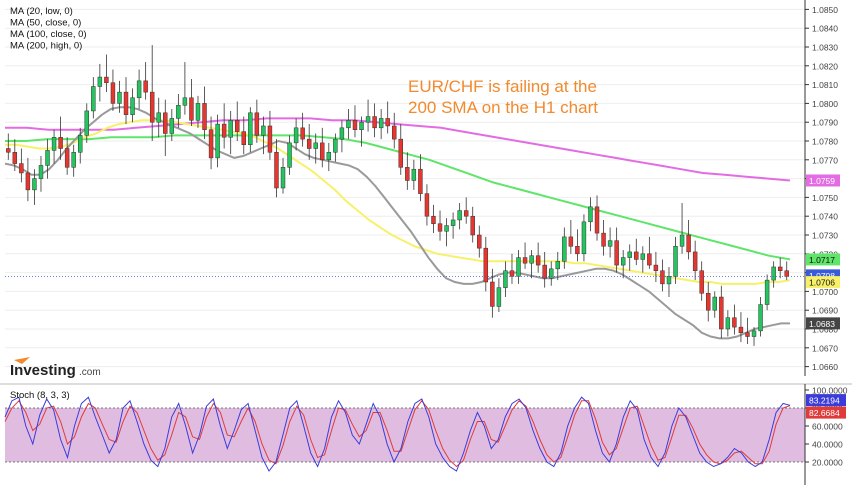  I want to click on price-tag-label: 1.0706, so click(822, 283).